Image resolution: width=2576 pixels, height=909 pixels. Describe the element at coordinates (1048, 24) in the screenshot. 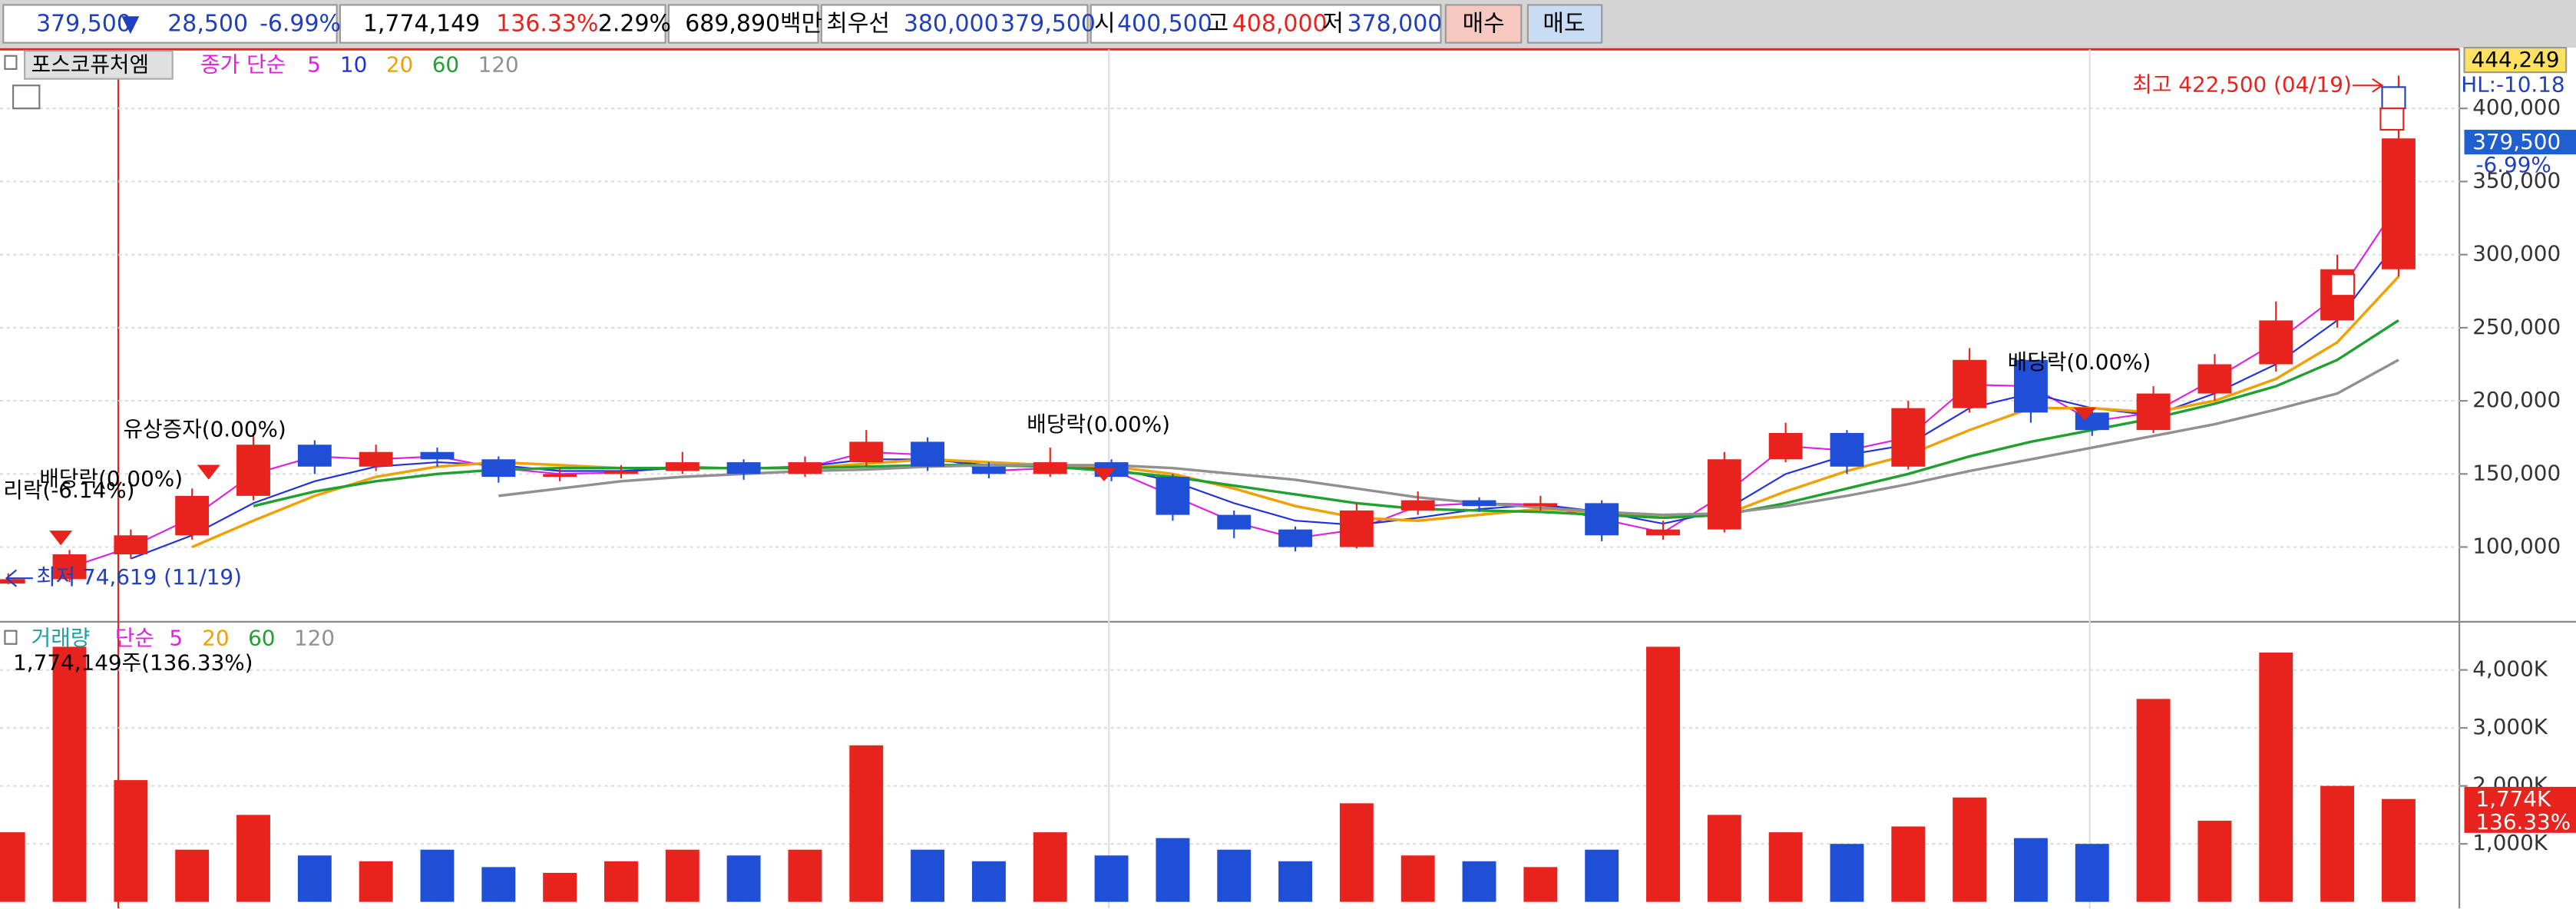

I see `best-bid: 379,500` at that location.